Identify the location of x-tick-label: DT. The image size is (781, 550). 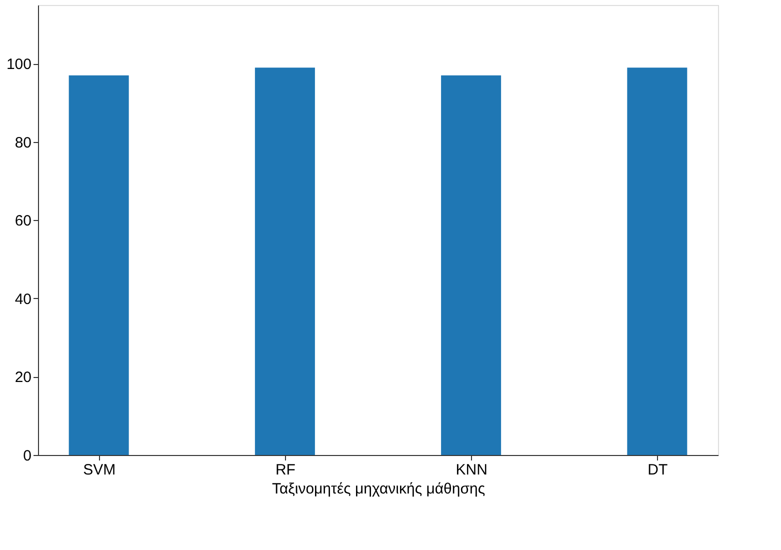
(658, 470).